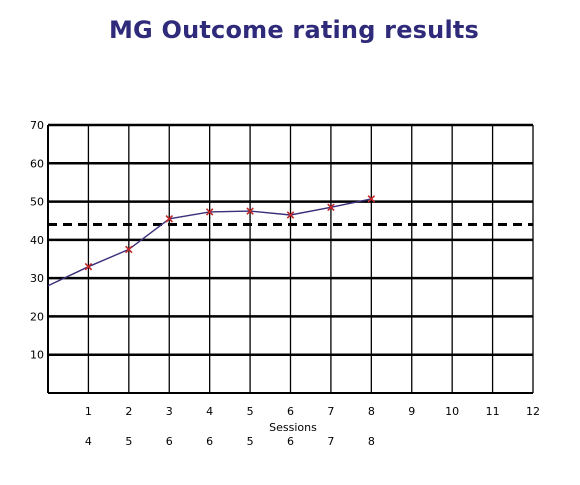  I want to click on x-tick-label: 3, so click(169, 411).